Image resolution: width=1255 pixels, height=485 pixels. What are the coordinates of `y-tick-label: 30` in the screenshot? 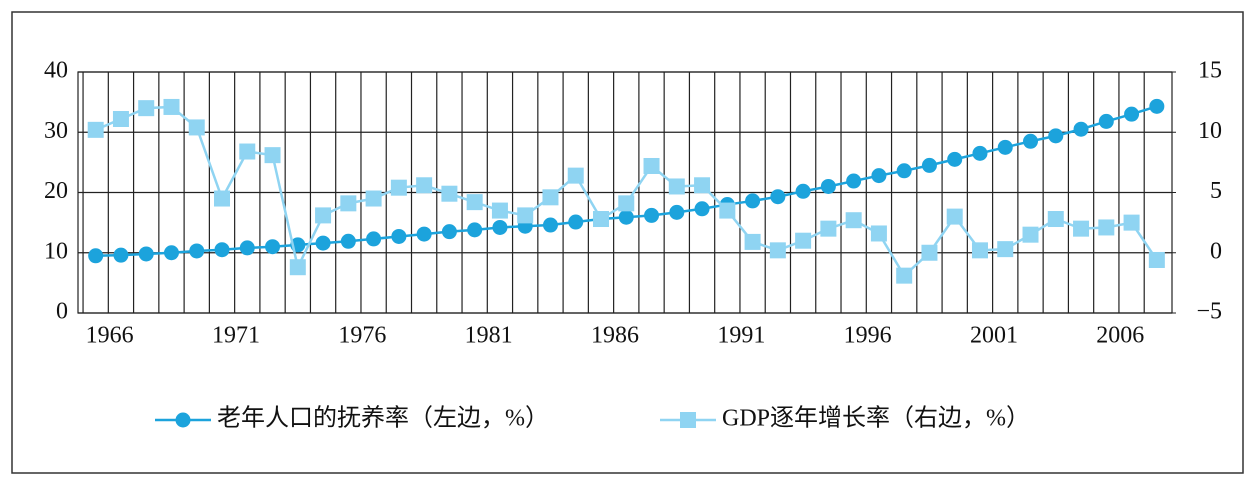 It's located at (56, 131).